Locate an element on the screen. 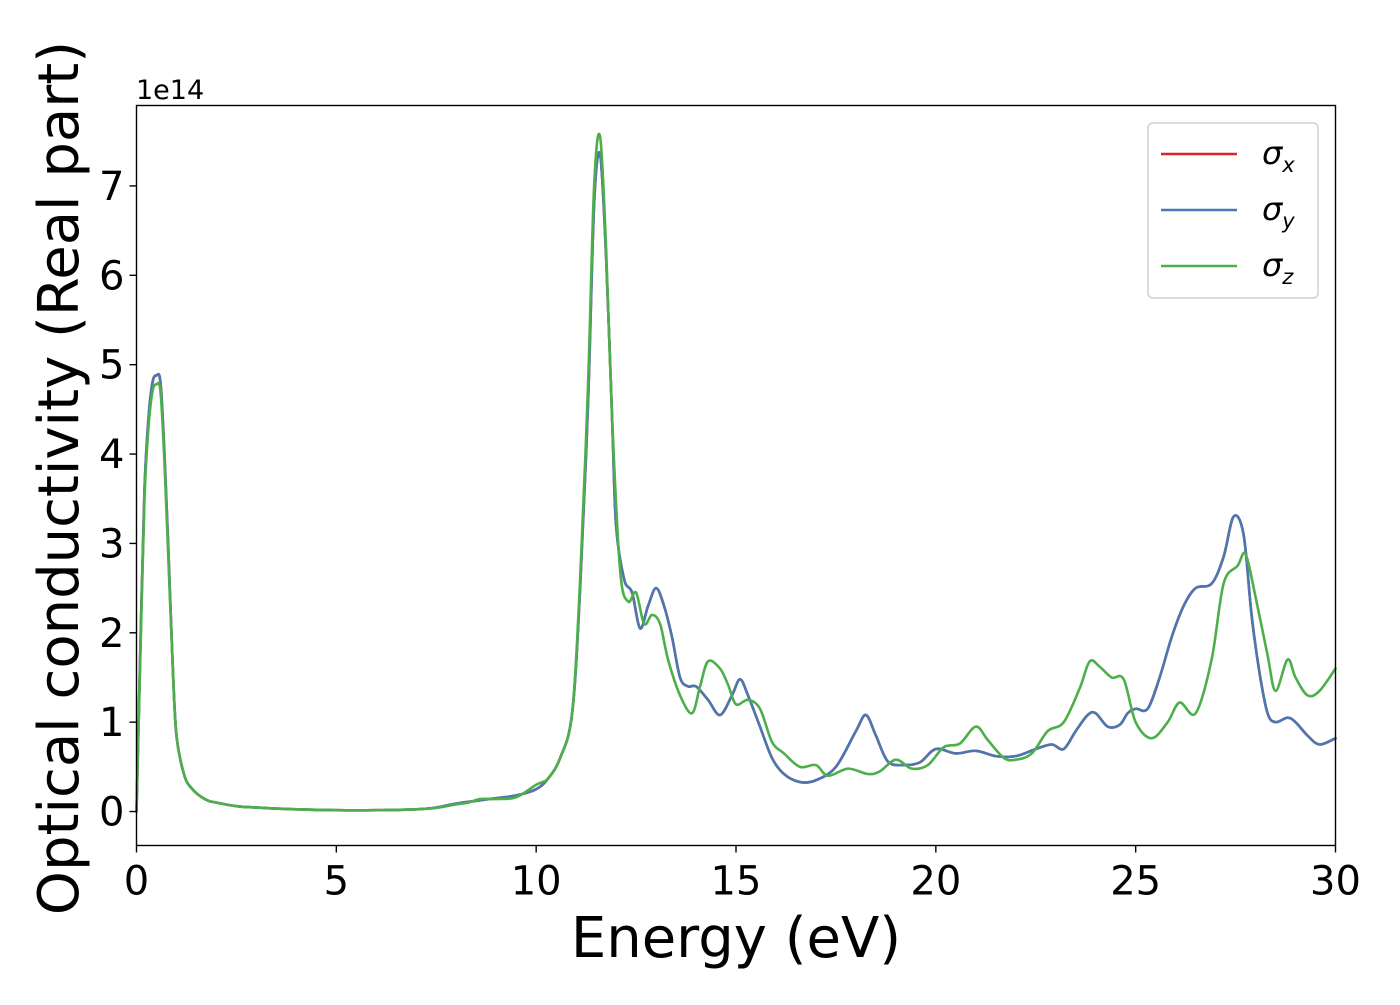 This screenshot has height=1005, width=1400. y-tick-label: 7 is located at coordinates (111, 187).